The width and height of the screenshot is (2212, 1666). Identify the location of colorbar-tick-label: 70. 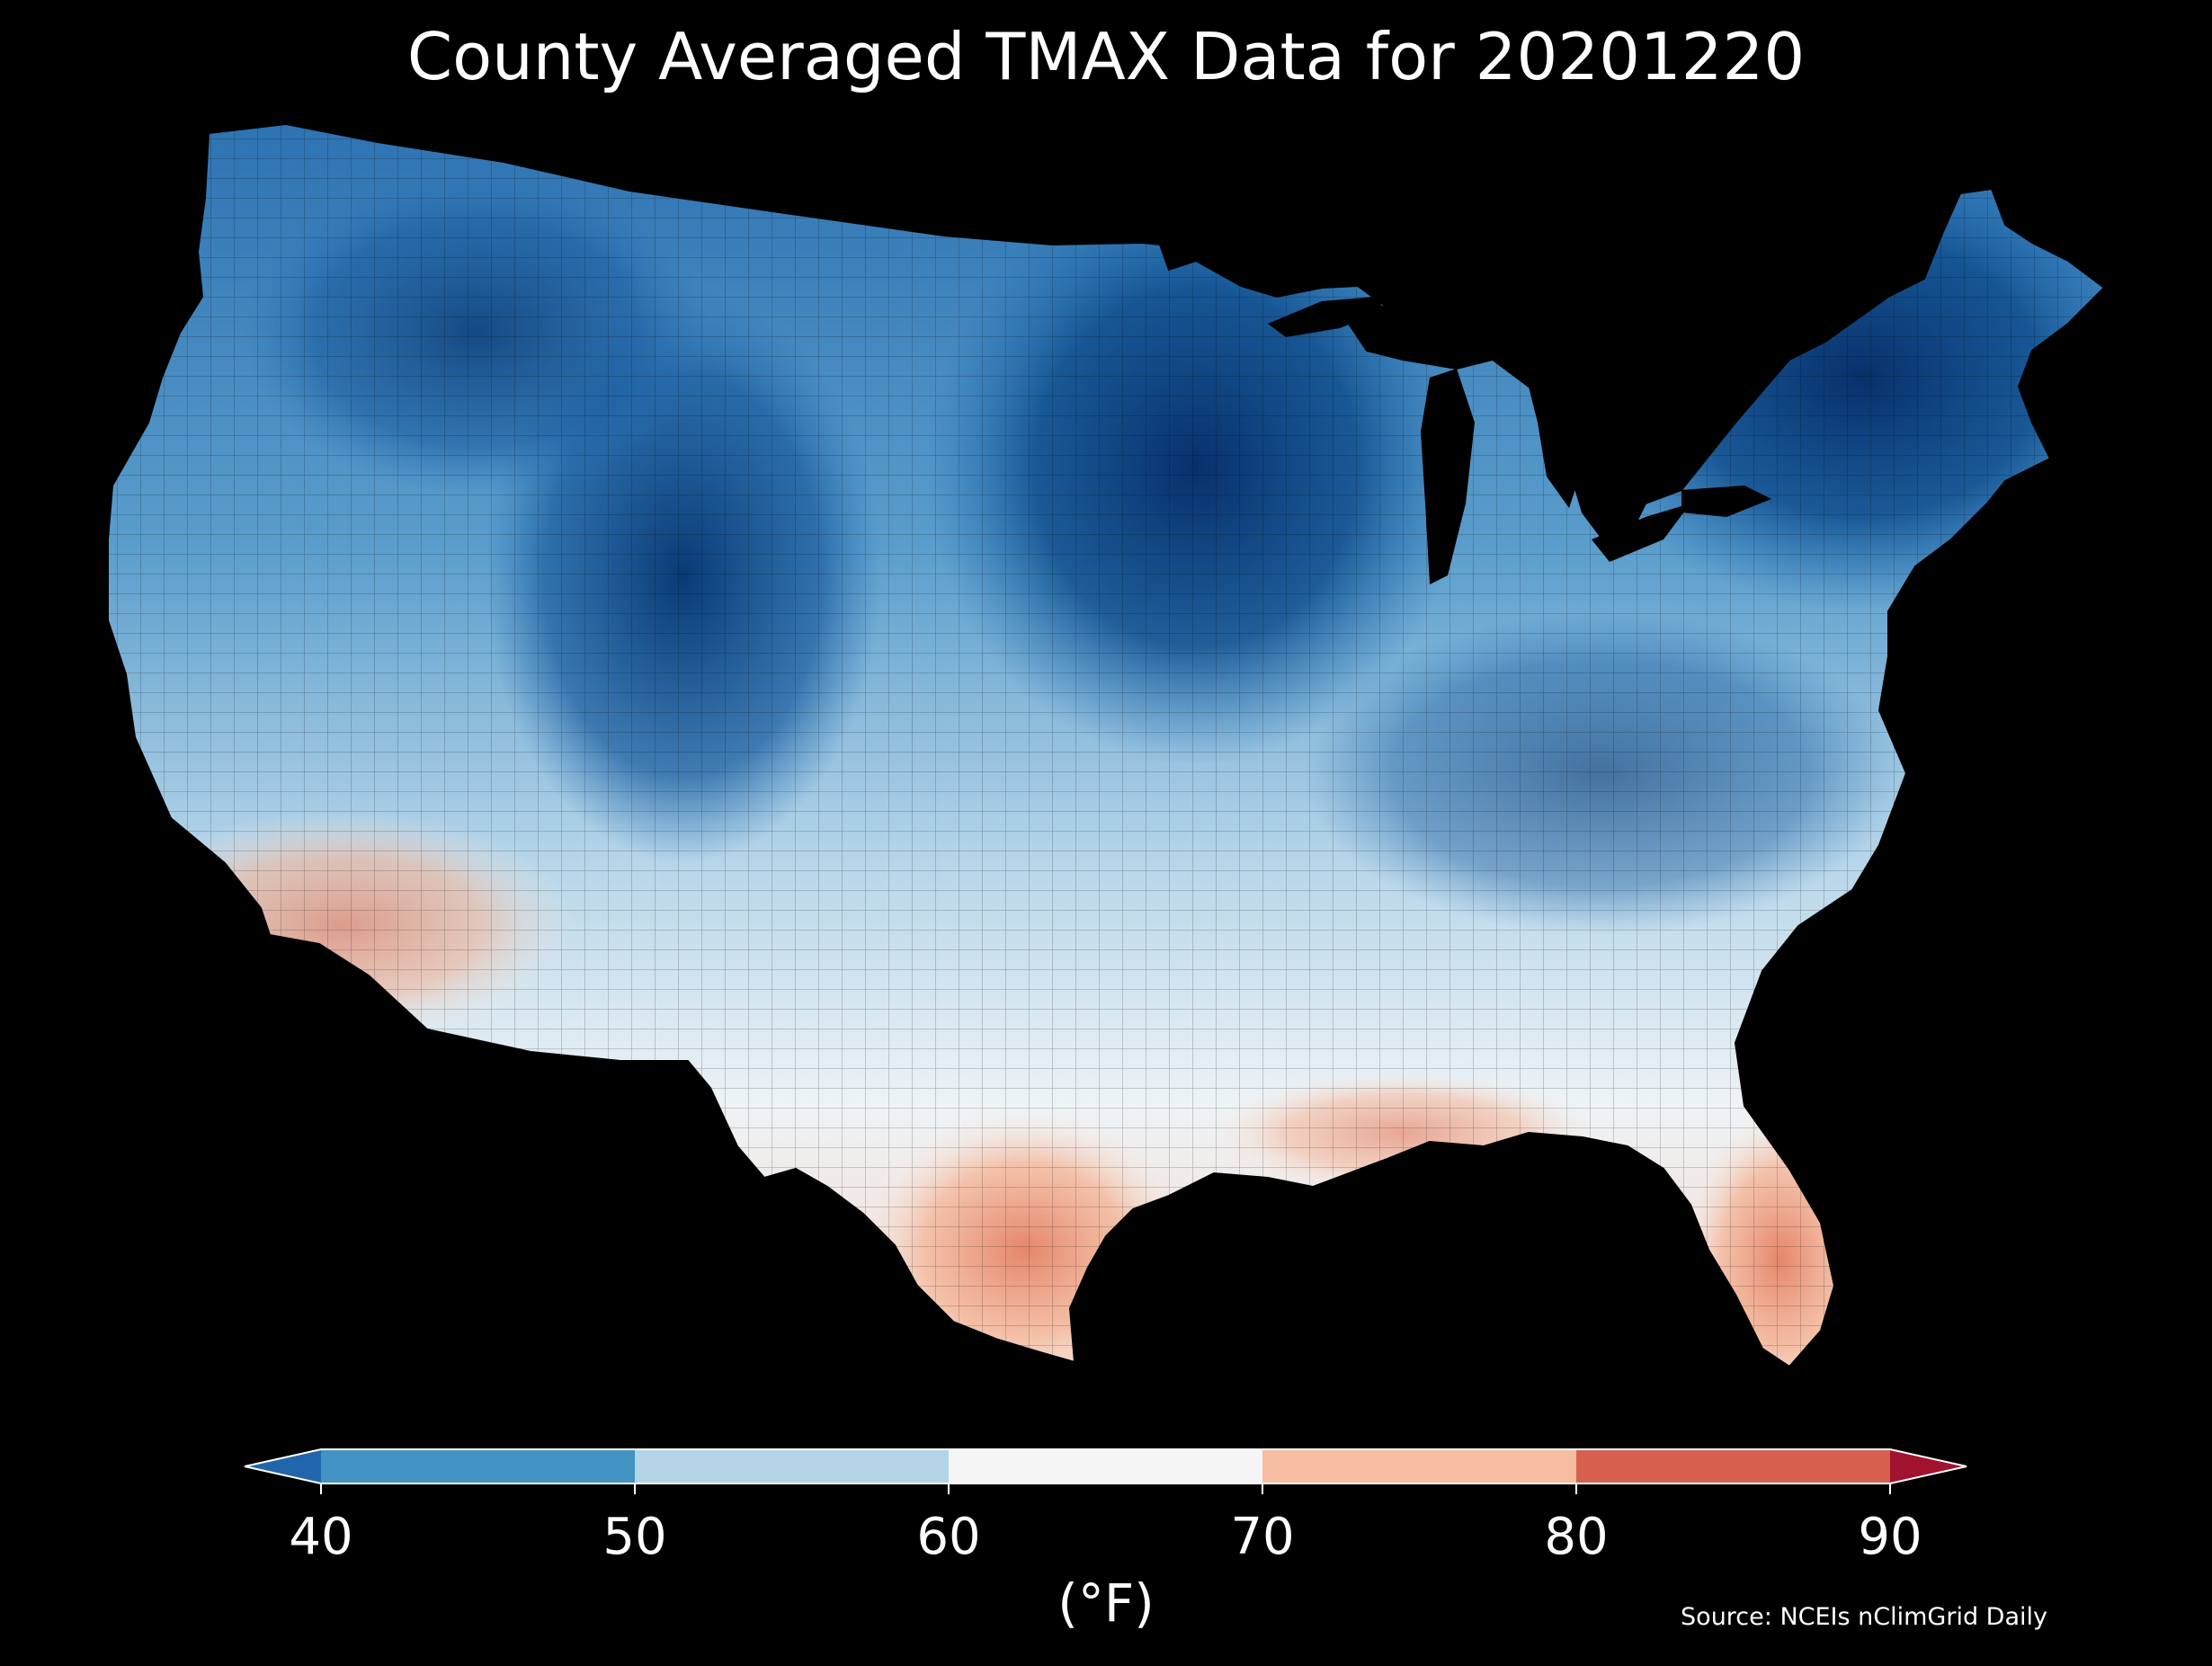
(1262, 1537).